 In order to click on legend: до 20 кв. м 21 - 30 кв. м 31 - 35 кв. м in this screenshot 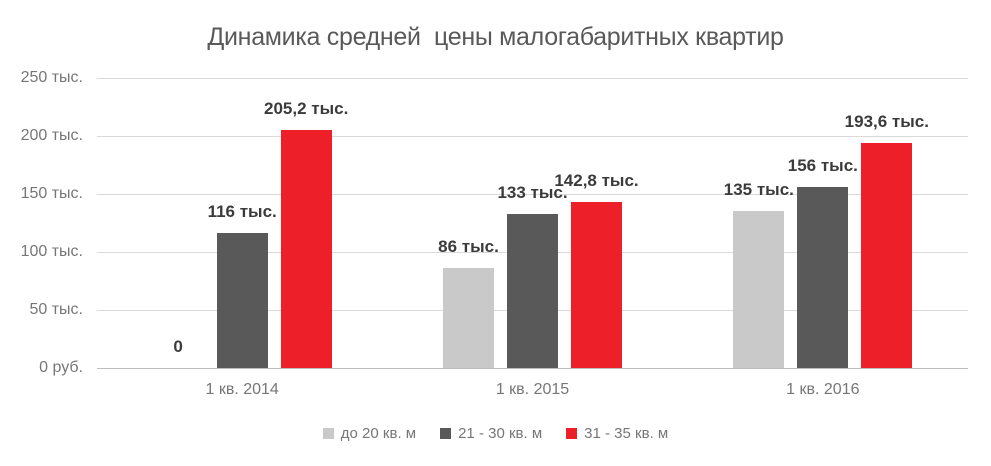, I will do `click(495, 433)`.